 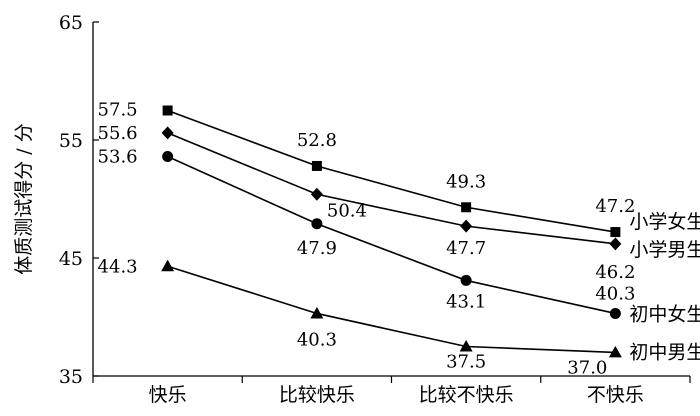 I want to click on y-axis-title: 体质测试得分 / 分, so click(x=24, y=198).